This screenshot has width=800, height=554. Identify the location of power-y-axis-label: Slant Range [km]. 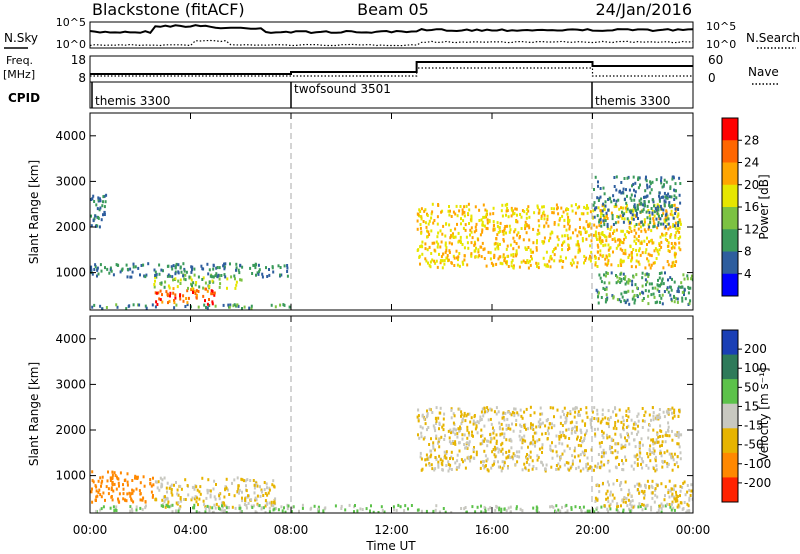
(34, 212).